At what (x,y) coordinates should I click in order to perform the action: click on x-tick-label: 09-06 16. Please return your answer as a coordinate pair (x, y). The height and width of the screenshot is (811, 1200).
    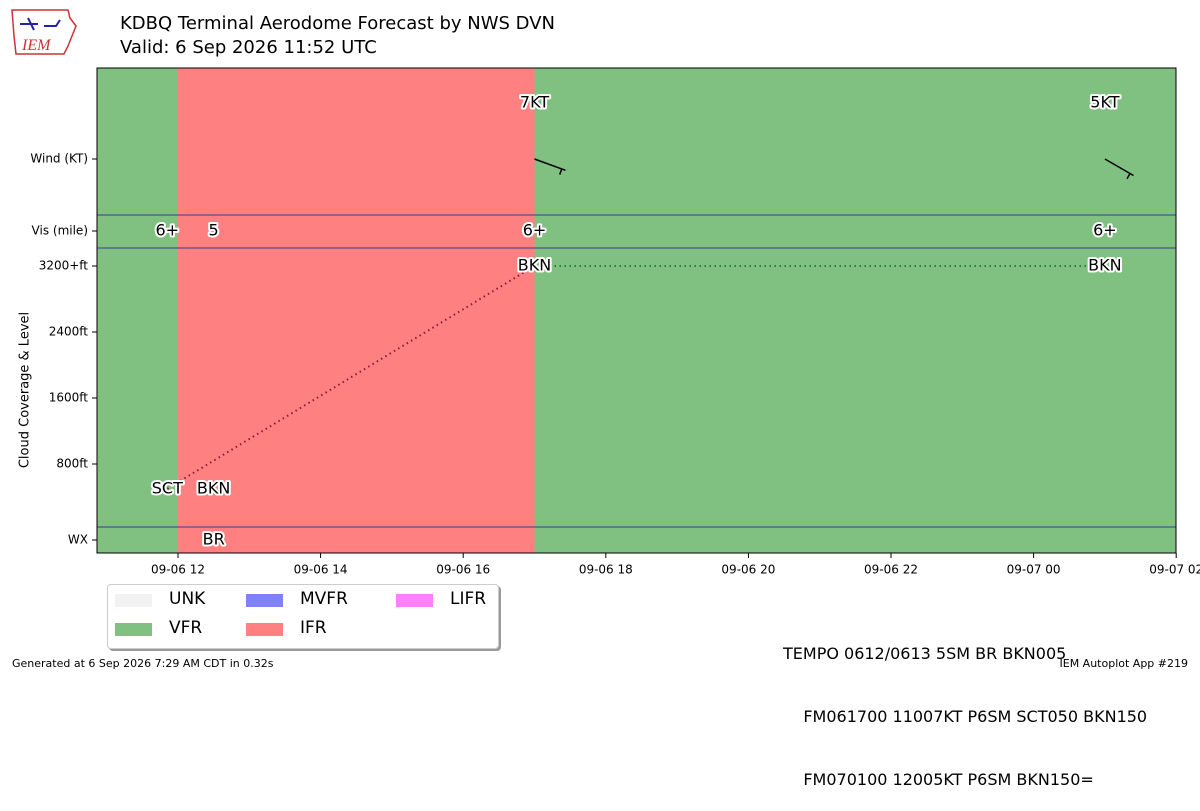
    Looking at the image, I should click on (463, 570).